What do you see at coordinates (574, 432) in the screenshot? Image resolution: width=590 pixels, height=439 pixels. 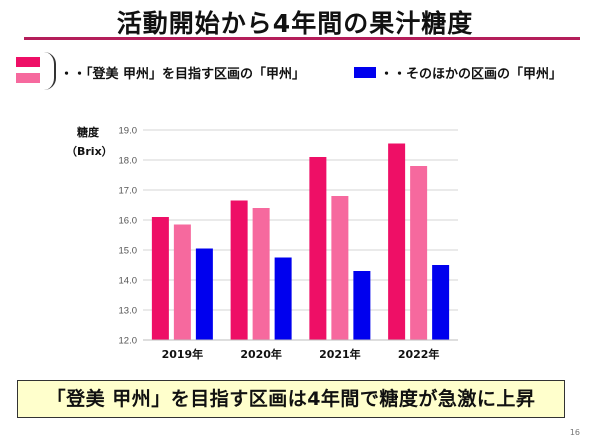 I see `page-number: 16` at bounding box center [574, 432].